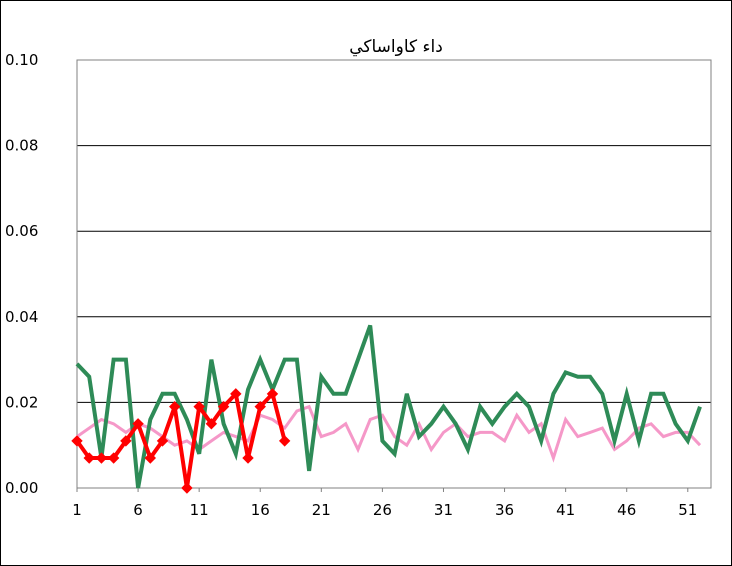  I want to click on y-tick-label: 0.06, so click(21, 231).